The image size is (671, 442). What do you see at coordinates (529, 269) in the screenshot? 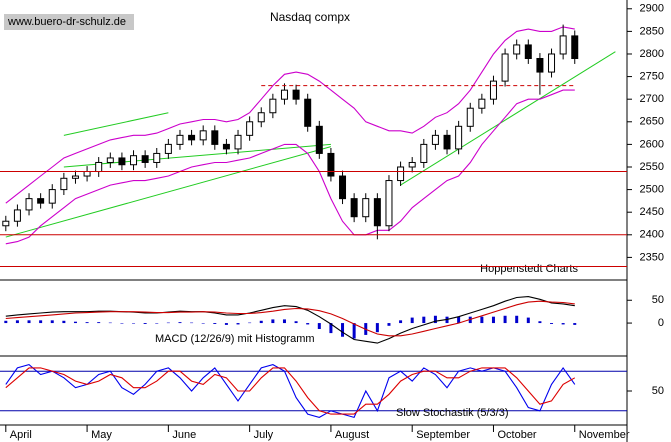
I see `credit: Hoppenstedt Charts` at bounding box center [529, 269].